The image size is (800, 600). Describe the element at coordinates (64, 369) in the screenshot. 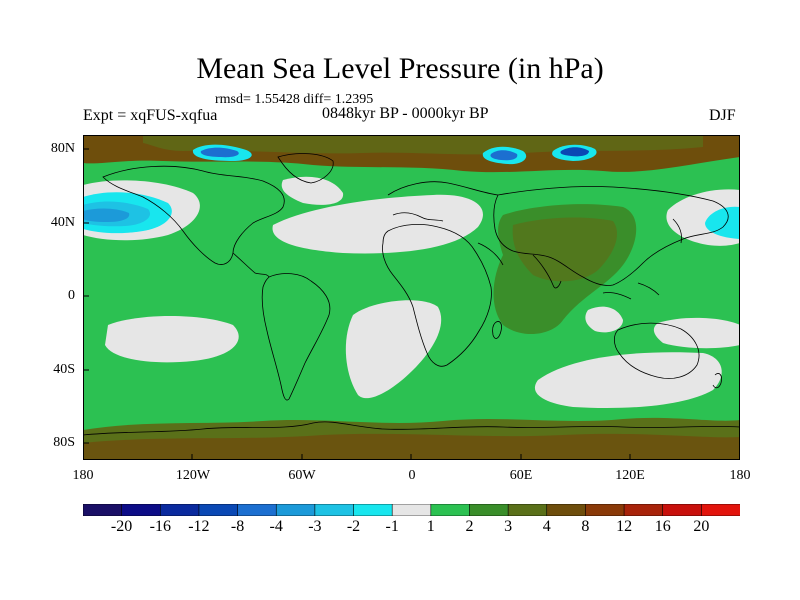

I see `lat-label-40s: 40S` at that location.